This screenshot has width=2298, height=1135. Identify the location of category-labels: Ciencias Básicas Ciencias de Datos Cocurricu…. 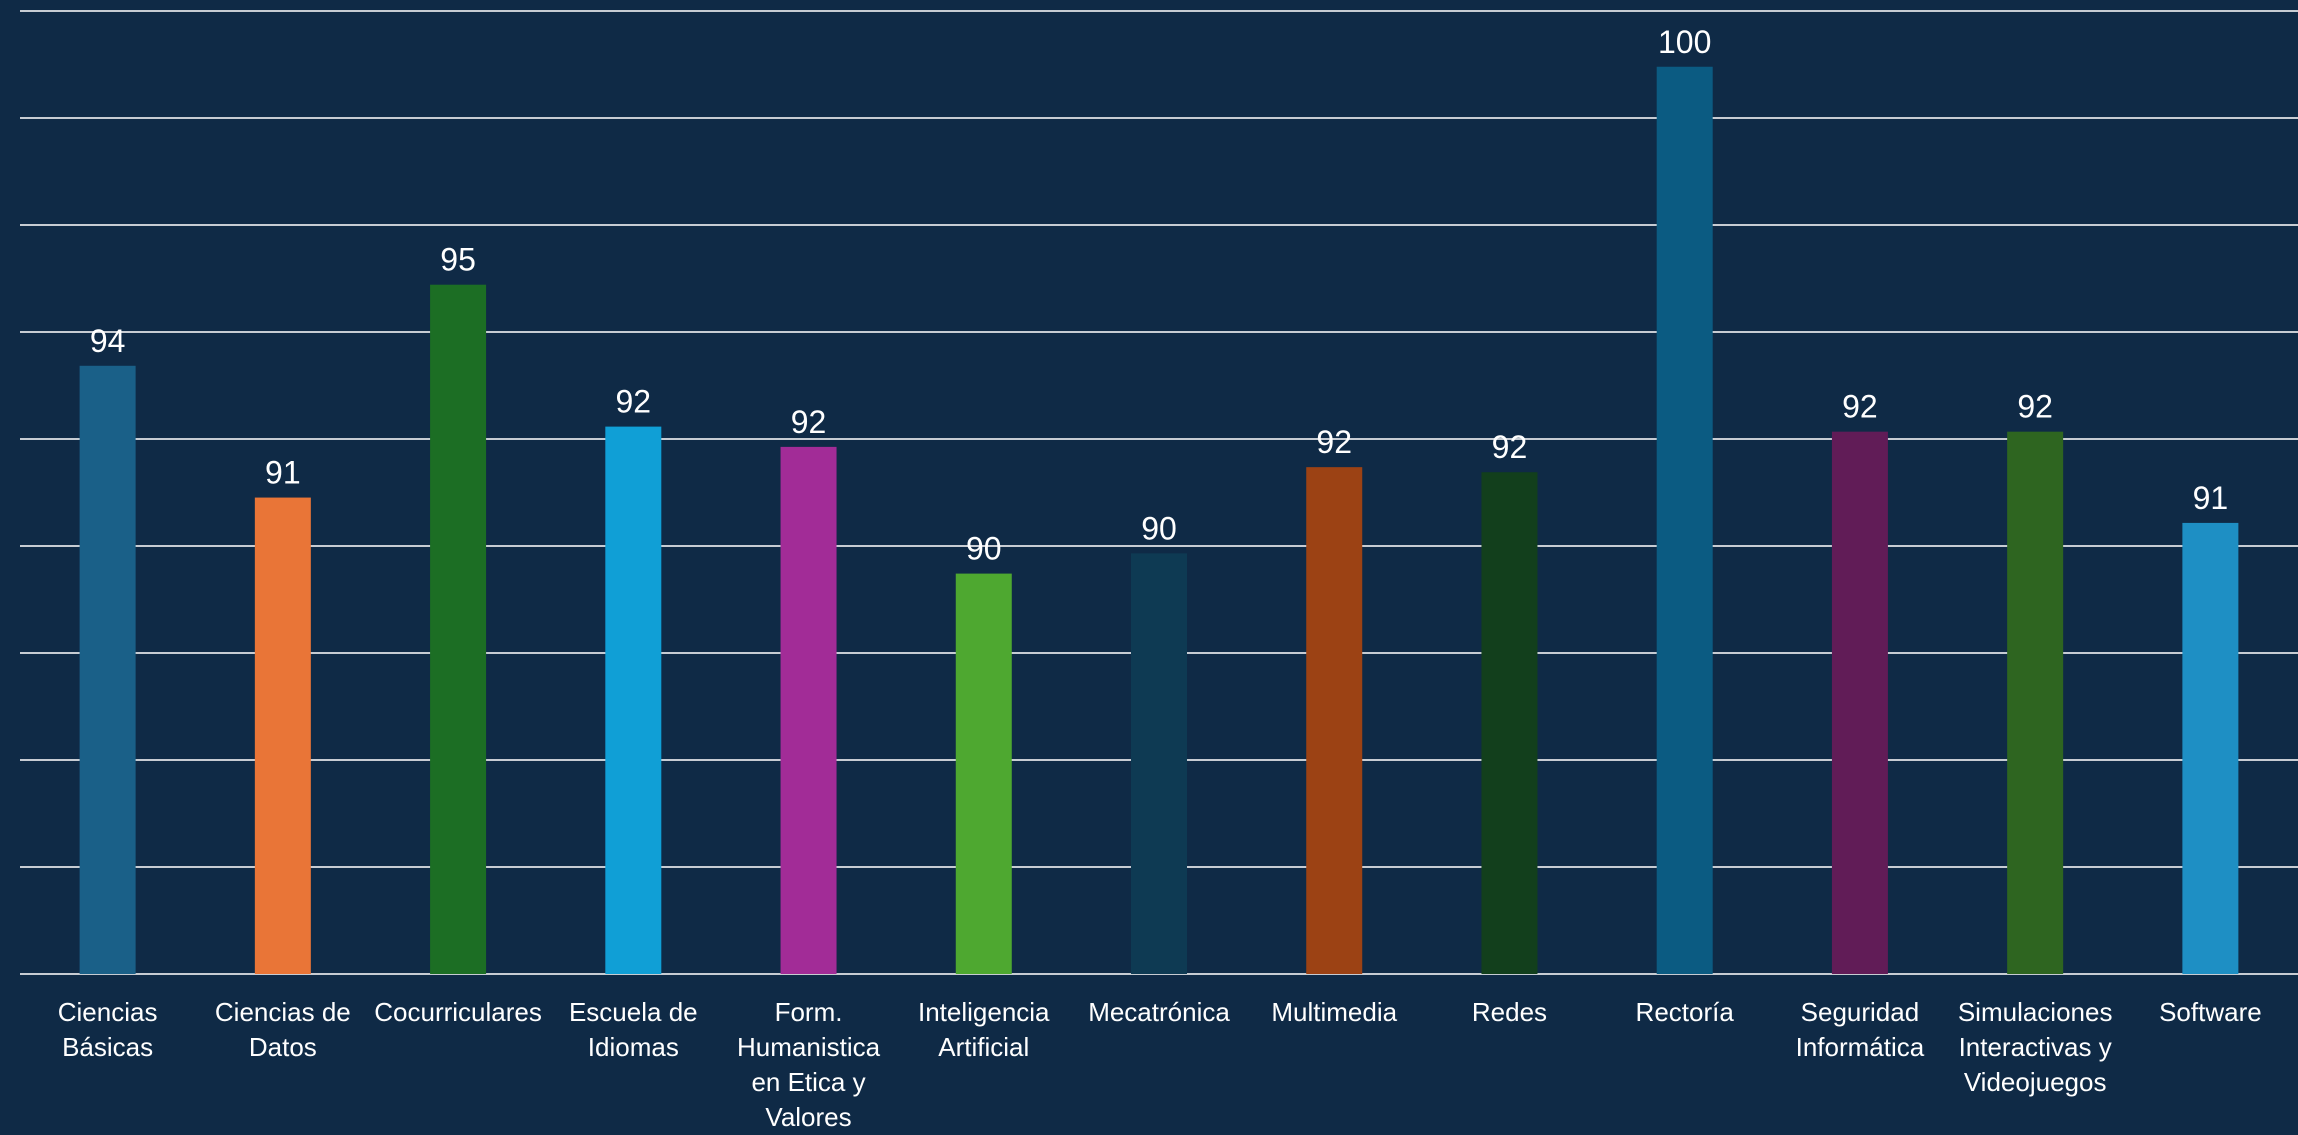
(1160, 1064).